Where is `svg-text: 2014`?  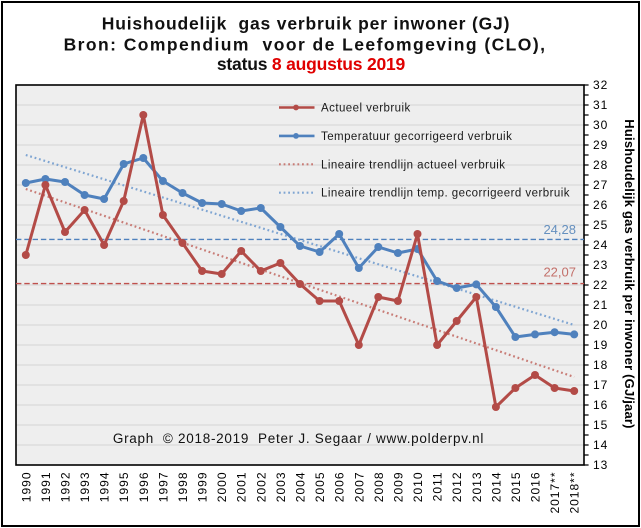
svg-text: 2014 is located at coordinates (496, 487).